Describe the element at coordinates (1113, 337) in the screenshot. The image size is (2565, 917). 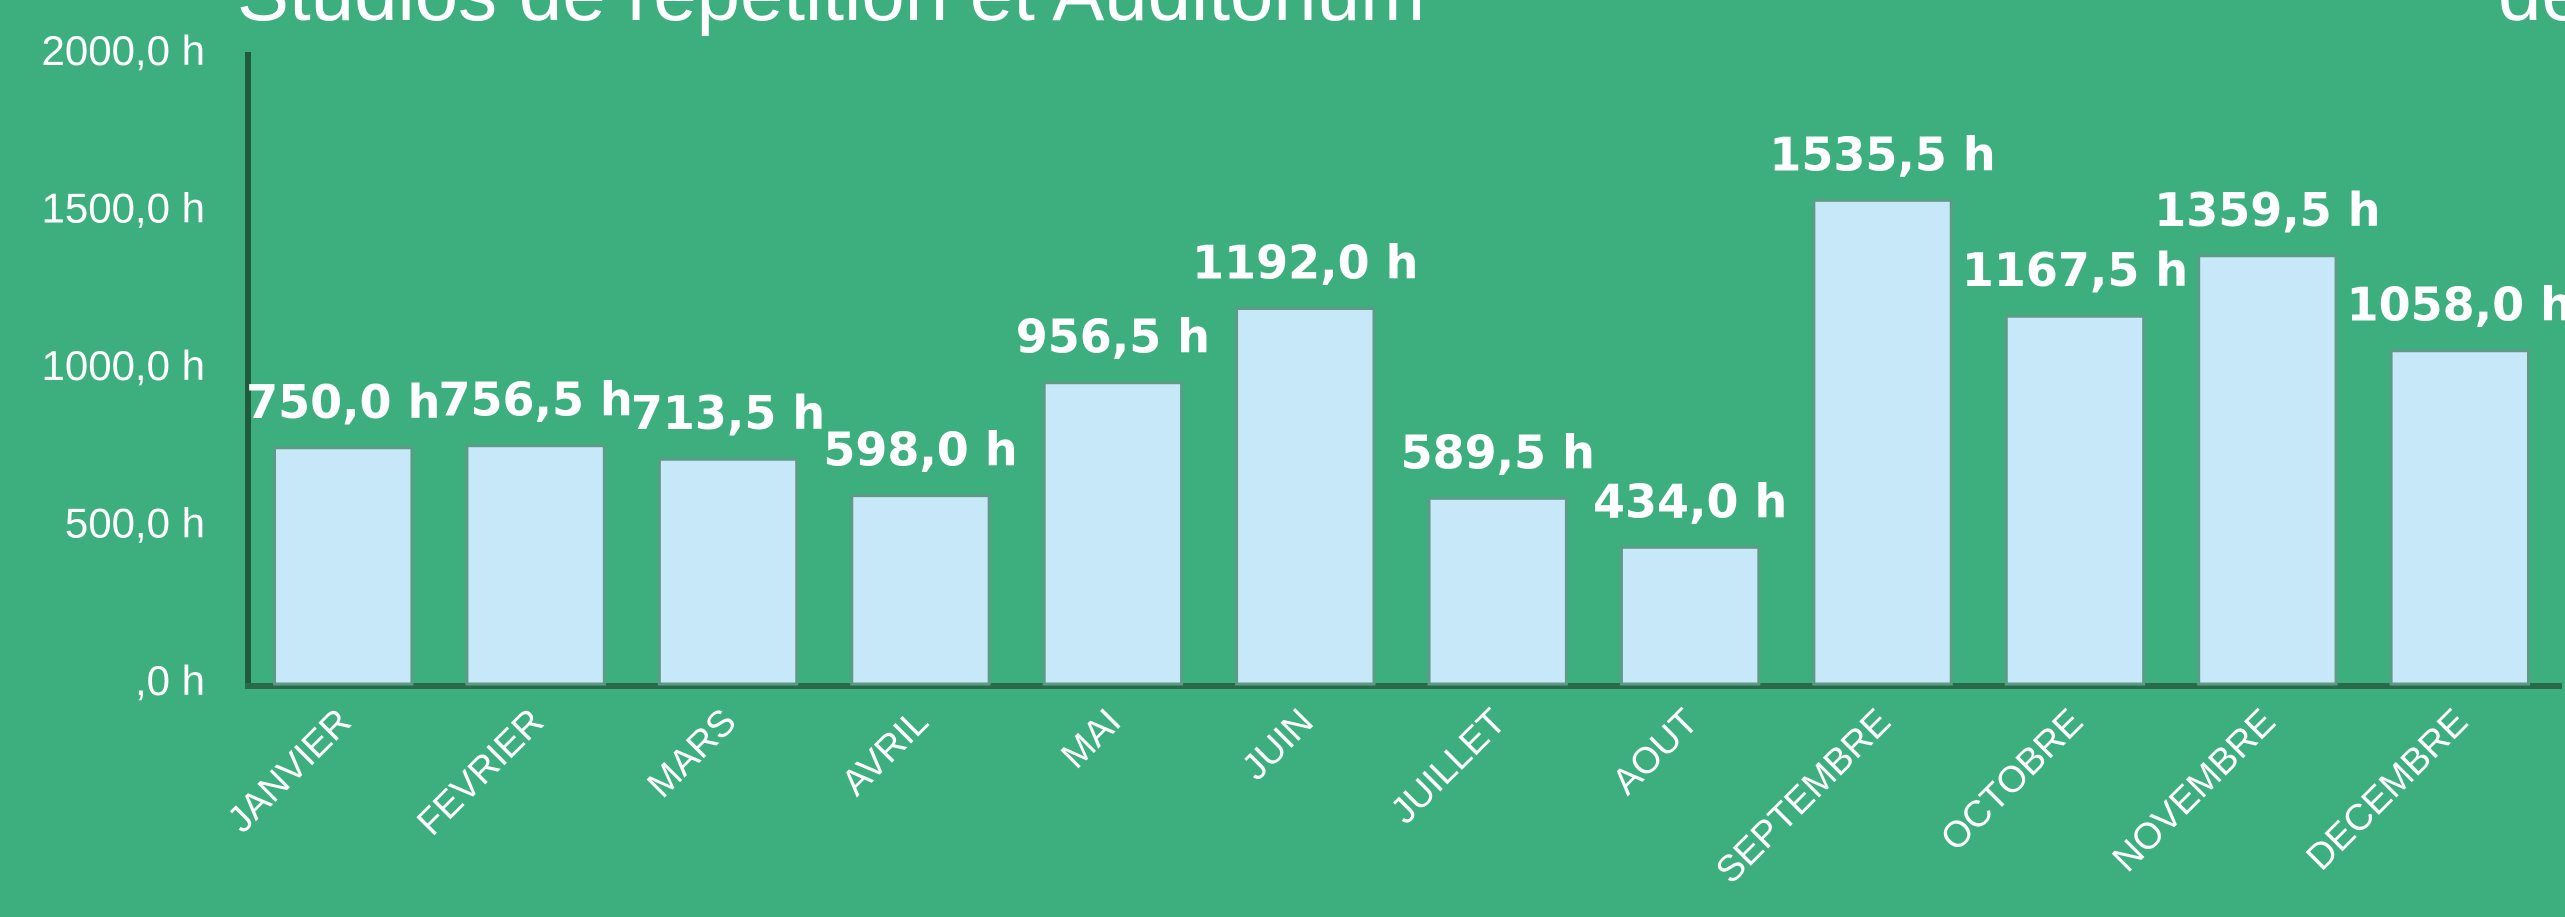
I see `value-label: 956,5 h` at that location.